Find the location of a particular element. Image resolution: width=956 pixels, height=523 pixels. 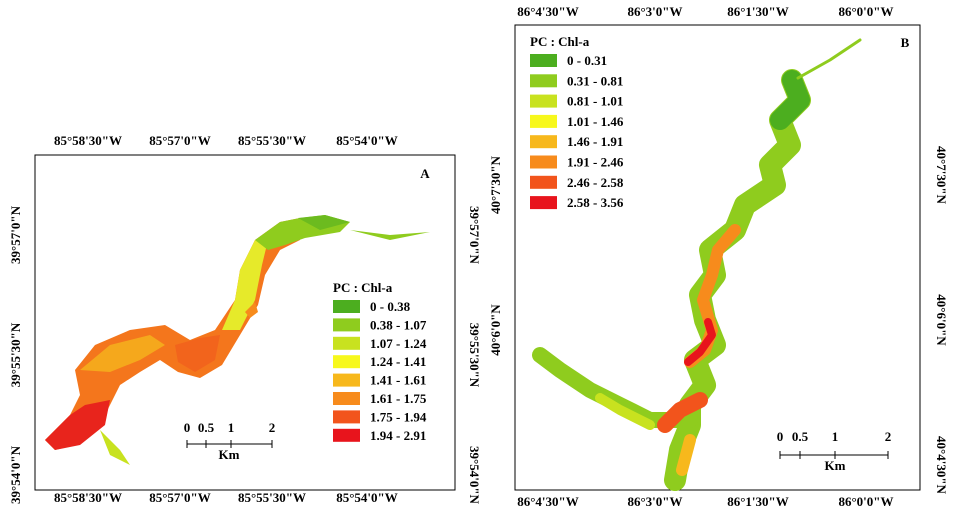

legend-label: 1.01 - 1.46 is located at coordinates (595, 121).